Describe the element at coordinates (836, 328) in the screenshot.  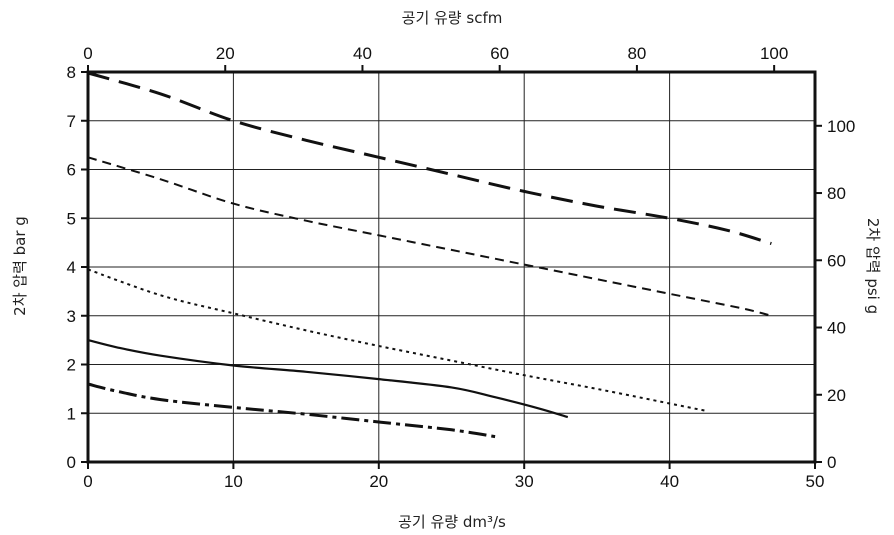
I see `y2-tick-label: 40` at that location.